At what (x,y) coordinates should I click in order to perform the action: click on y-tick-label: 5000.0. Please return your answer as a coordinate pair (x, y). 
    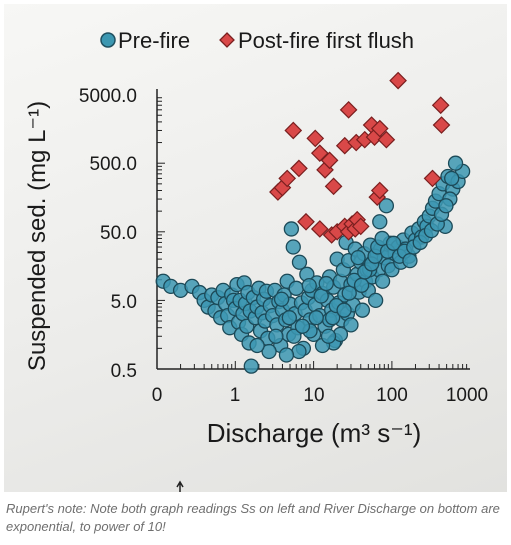
    Looking at the image, I should click on (108, 96).